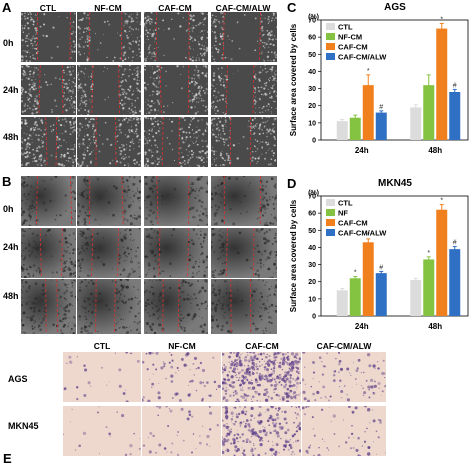  What do you see at coordinates (312, 38) in the screenshot?
I see `chart-c-ytick-label: 60` at bounding box center [312, 38].